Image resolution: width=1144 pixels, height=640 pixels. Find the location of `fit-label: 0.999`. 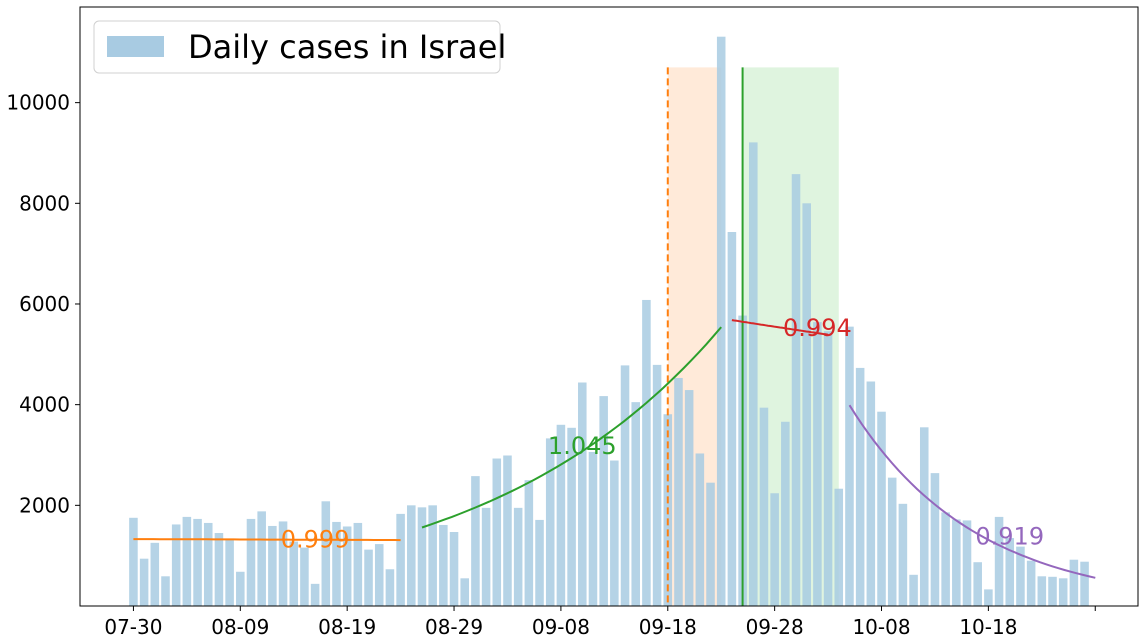

fit-label: 0.999 is located at coordinates (315, 540).